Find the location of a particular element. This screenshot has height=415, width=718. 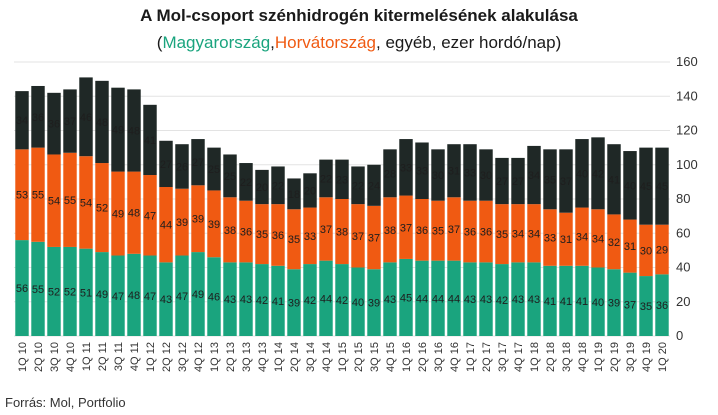

data-label-other: 26 is located at coordinates (182, 167).